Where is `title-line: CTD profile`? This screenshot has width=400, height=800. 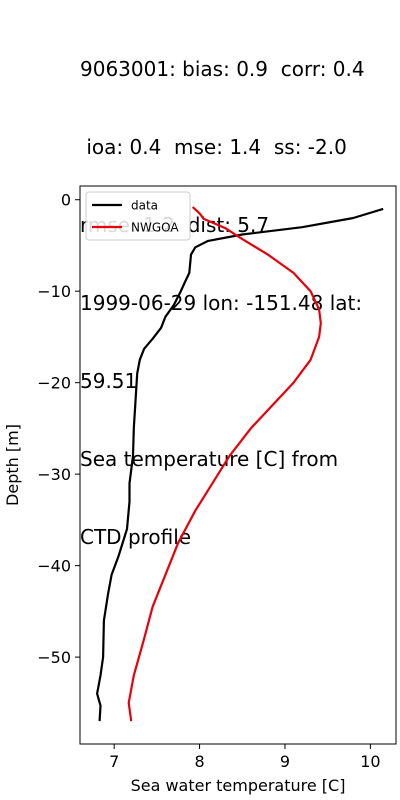 title-line: CTD profile is located at coordinates (136, 537).